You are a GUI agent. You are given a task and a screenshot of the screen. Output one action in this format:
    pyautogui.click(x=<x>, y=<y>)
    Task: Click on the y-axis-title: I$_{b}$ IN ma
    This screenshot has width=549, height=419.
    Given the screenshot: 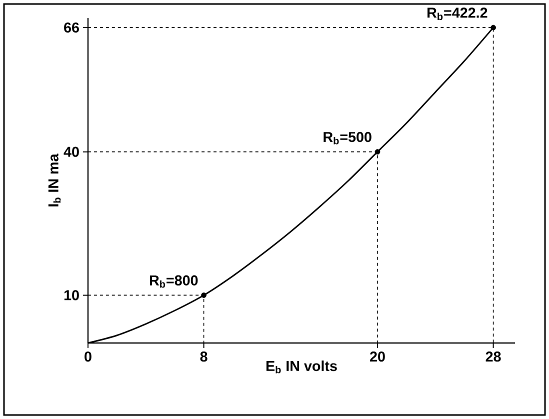 What is the action you would take?
    pyautogui.click(x=54, y=180)
    